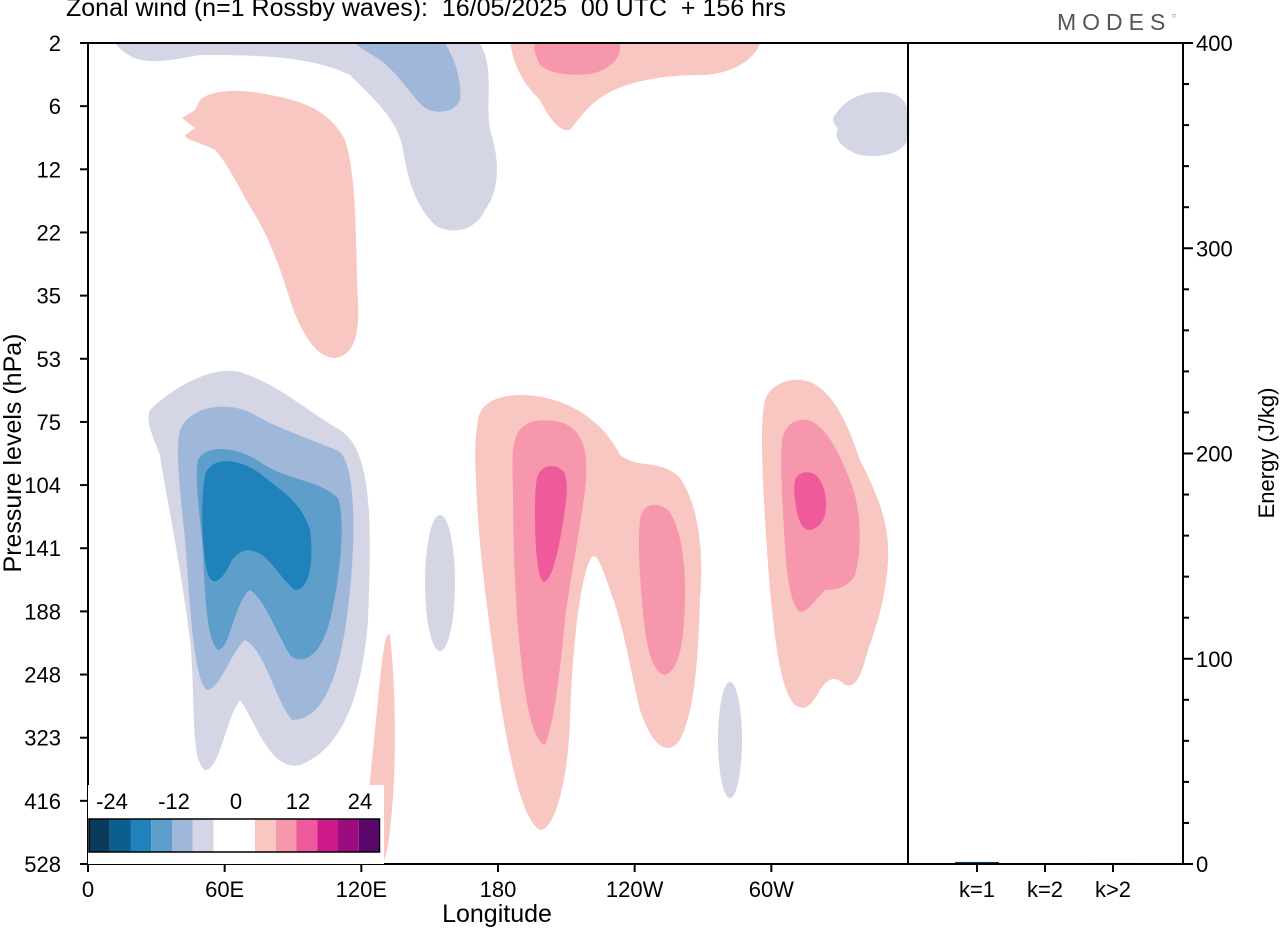  What do you see at coordinates (236, 801) in the screenshot?
I see `colorbar-label: 0` at bounding box center [236, 801].